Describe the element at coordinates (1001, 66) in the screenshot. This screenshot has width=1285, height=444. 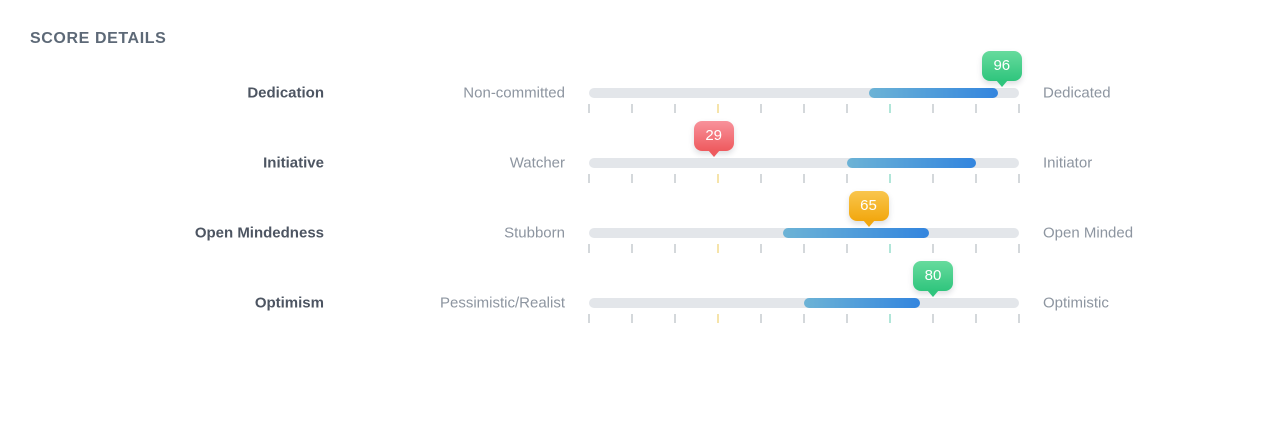
I see `score-badge-value: 96` at that location.